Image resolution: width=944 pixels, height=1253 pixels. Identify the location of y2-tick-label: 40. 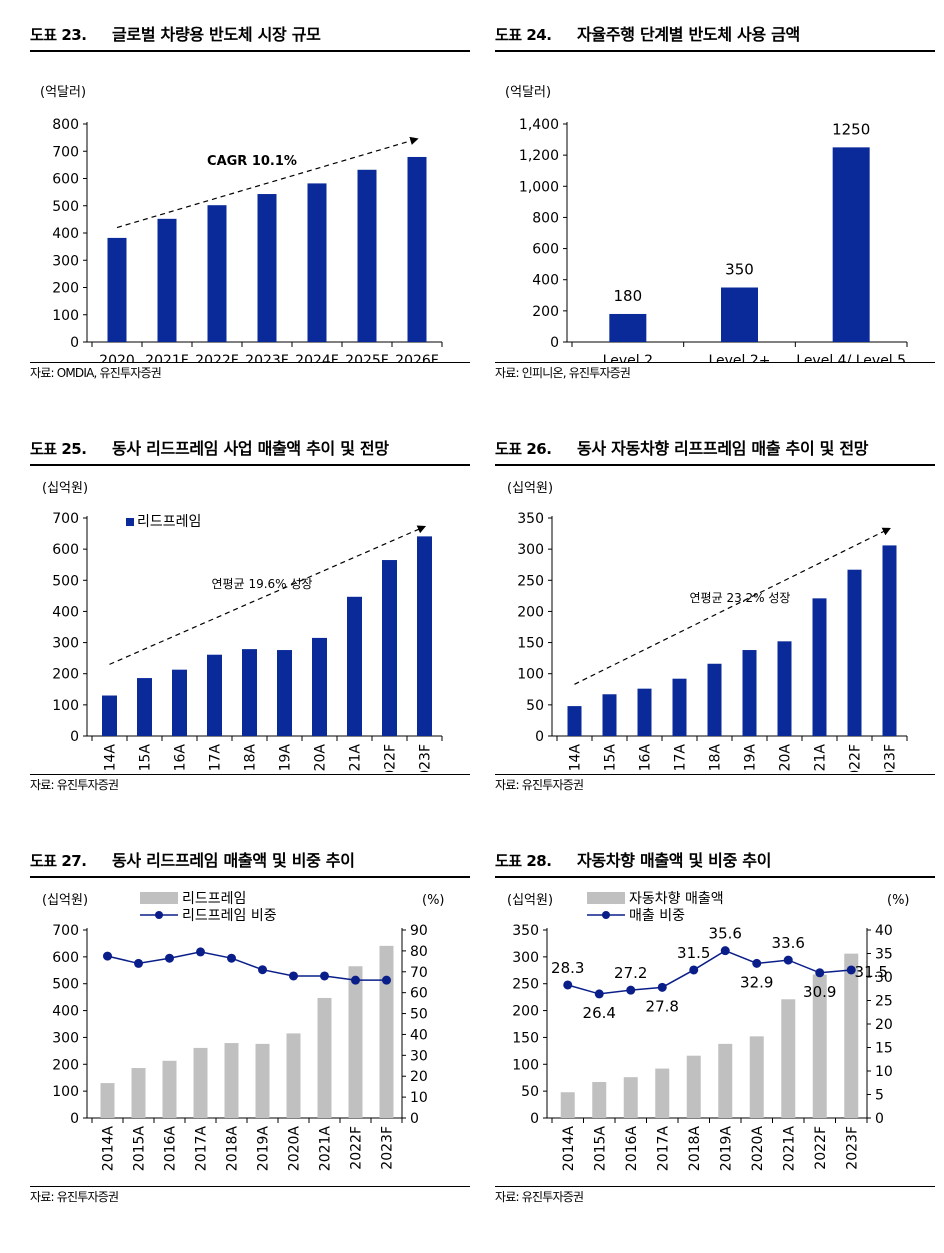
(419, 1035).